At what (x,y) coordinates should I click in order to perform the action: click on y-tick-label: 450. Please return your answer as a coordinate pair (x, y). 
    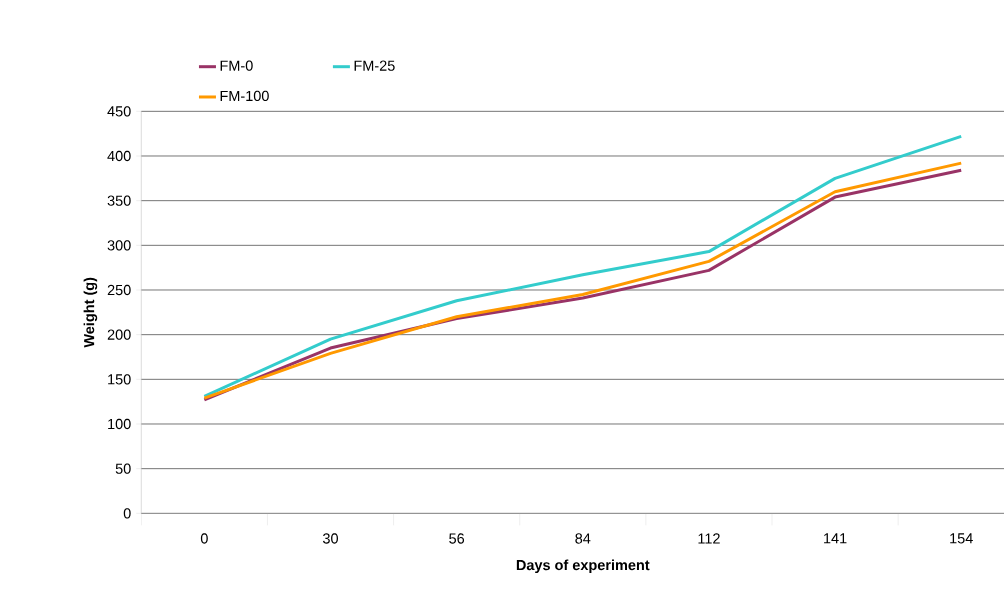
    Looking at the image, I should click on (119, 111).